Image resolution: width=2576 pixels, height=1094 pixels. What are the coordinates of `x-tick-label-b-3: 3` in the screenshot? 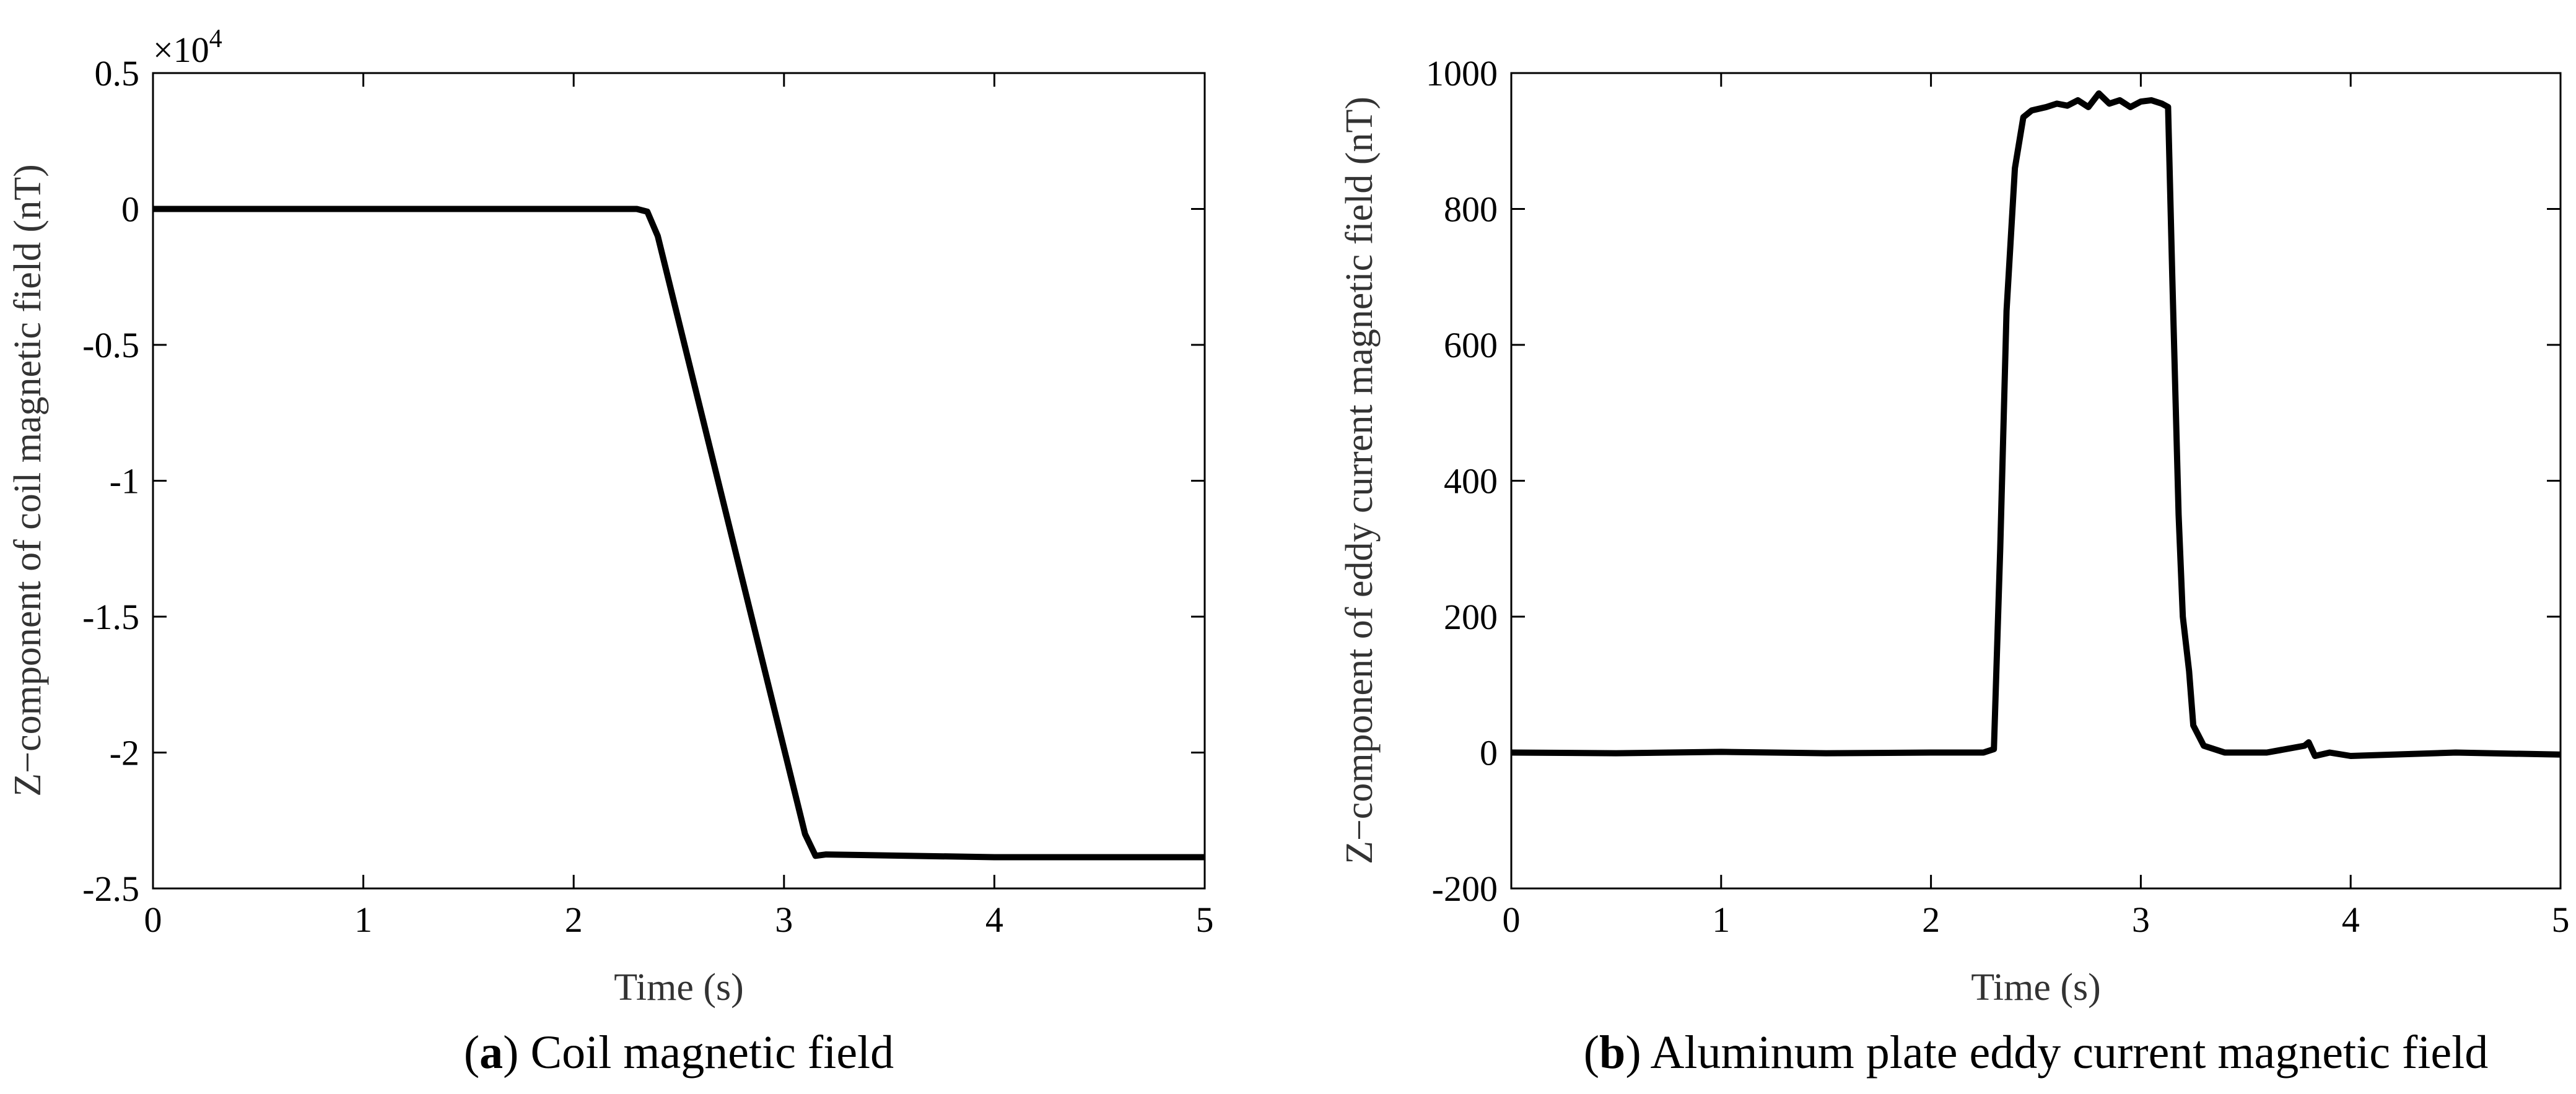 It's located at (2141, 920).